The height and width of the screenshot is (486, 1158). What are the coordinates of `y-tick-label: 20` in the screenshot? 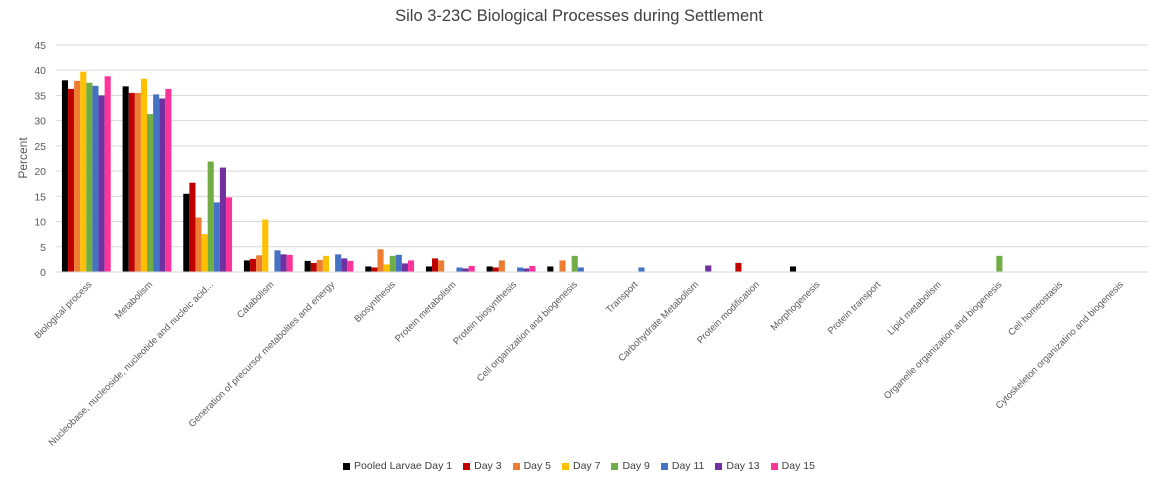 It's located at (40, 172).